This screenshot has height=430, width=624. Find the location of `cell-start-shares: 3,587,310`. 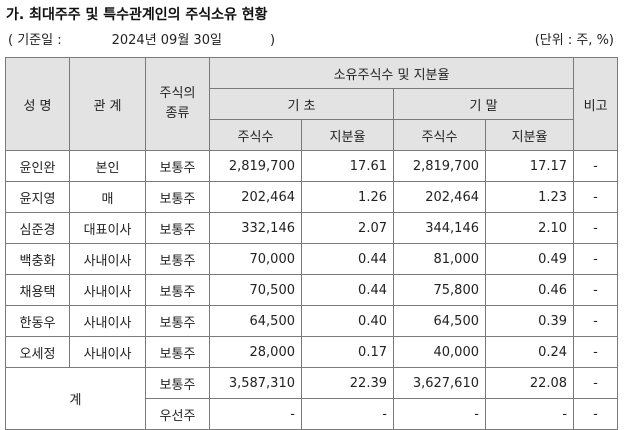

cell-start-shares: 3,587,310 is located at coordinates (255, 383).